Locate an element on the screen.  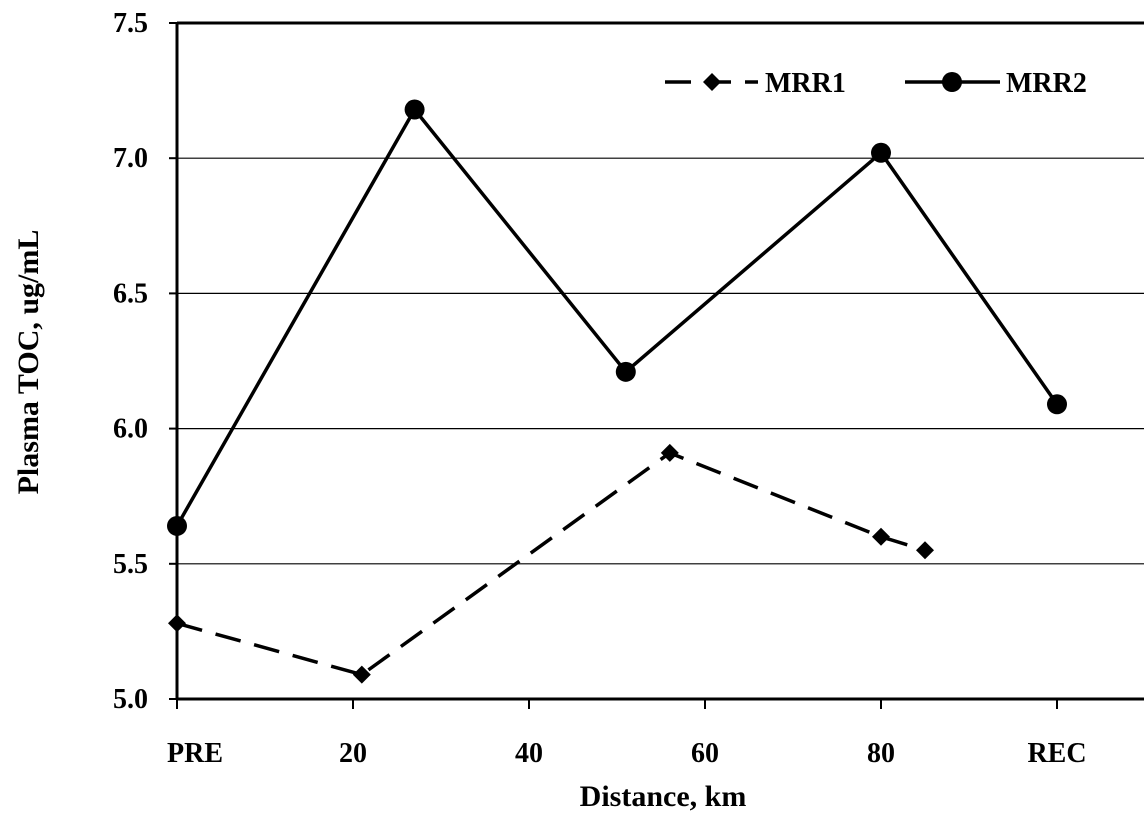
x-tick-label: 20 is located at coordinates (353, 753).